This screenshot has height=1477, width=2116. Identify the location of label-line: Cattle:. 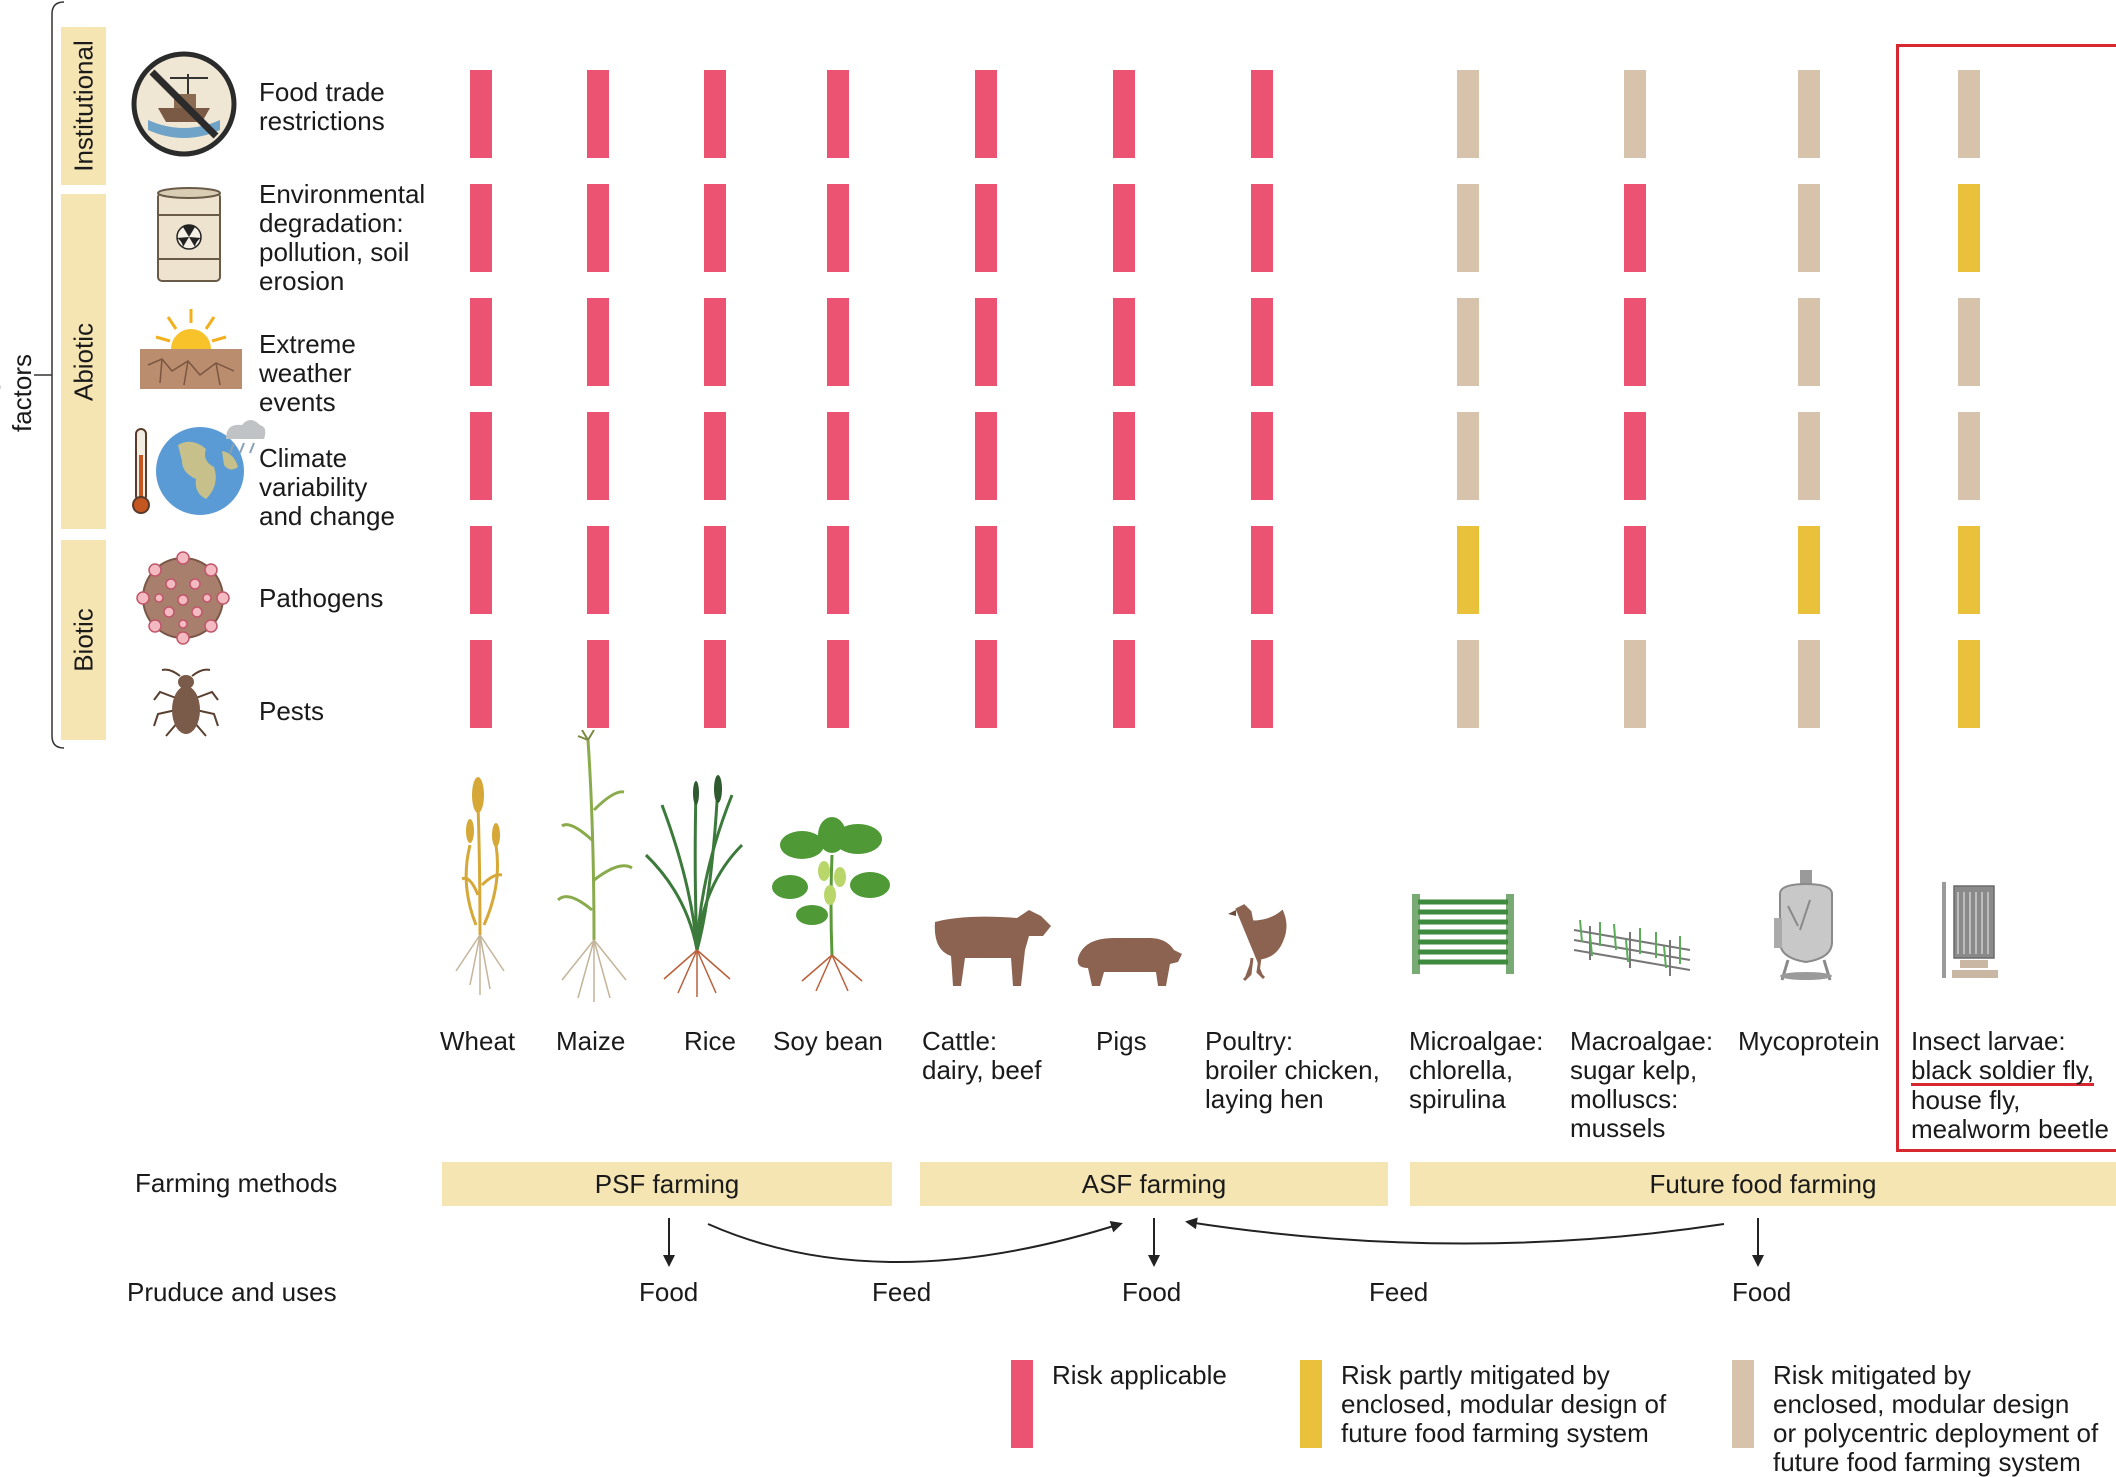
(960, 1041).